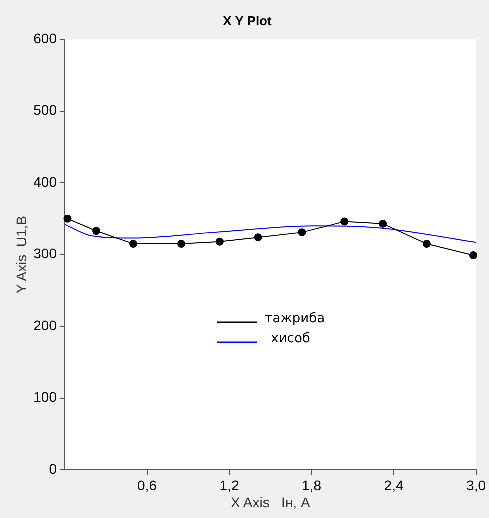 The height and width of the screenshot is (518, 489). I want to click on y-tick-label: 600, so click(46, 38).